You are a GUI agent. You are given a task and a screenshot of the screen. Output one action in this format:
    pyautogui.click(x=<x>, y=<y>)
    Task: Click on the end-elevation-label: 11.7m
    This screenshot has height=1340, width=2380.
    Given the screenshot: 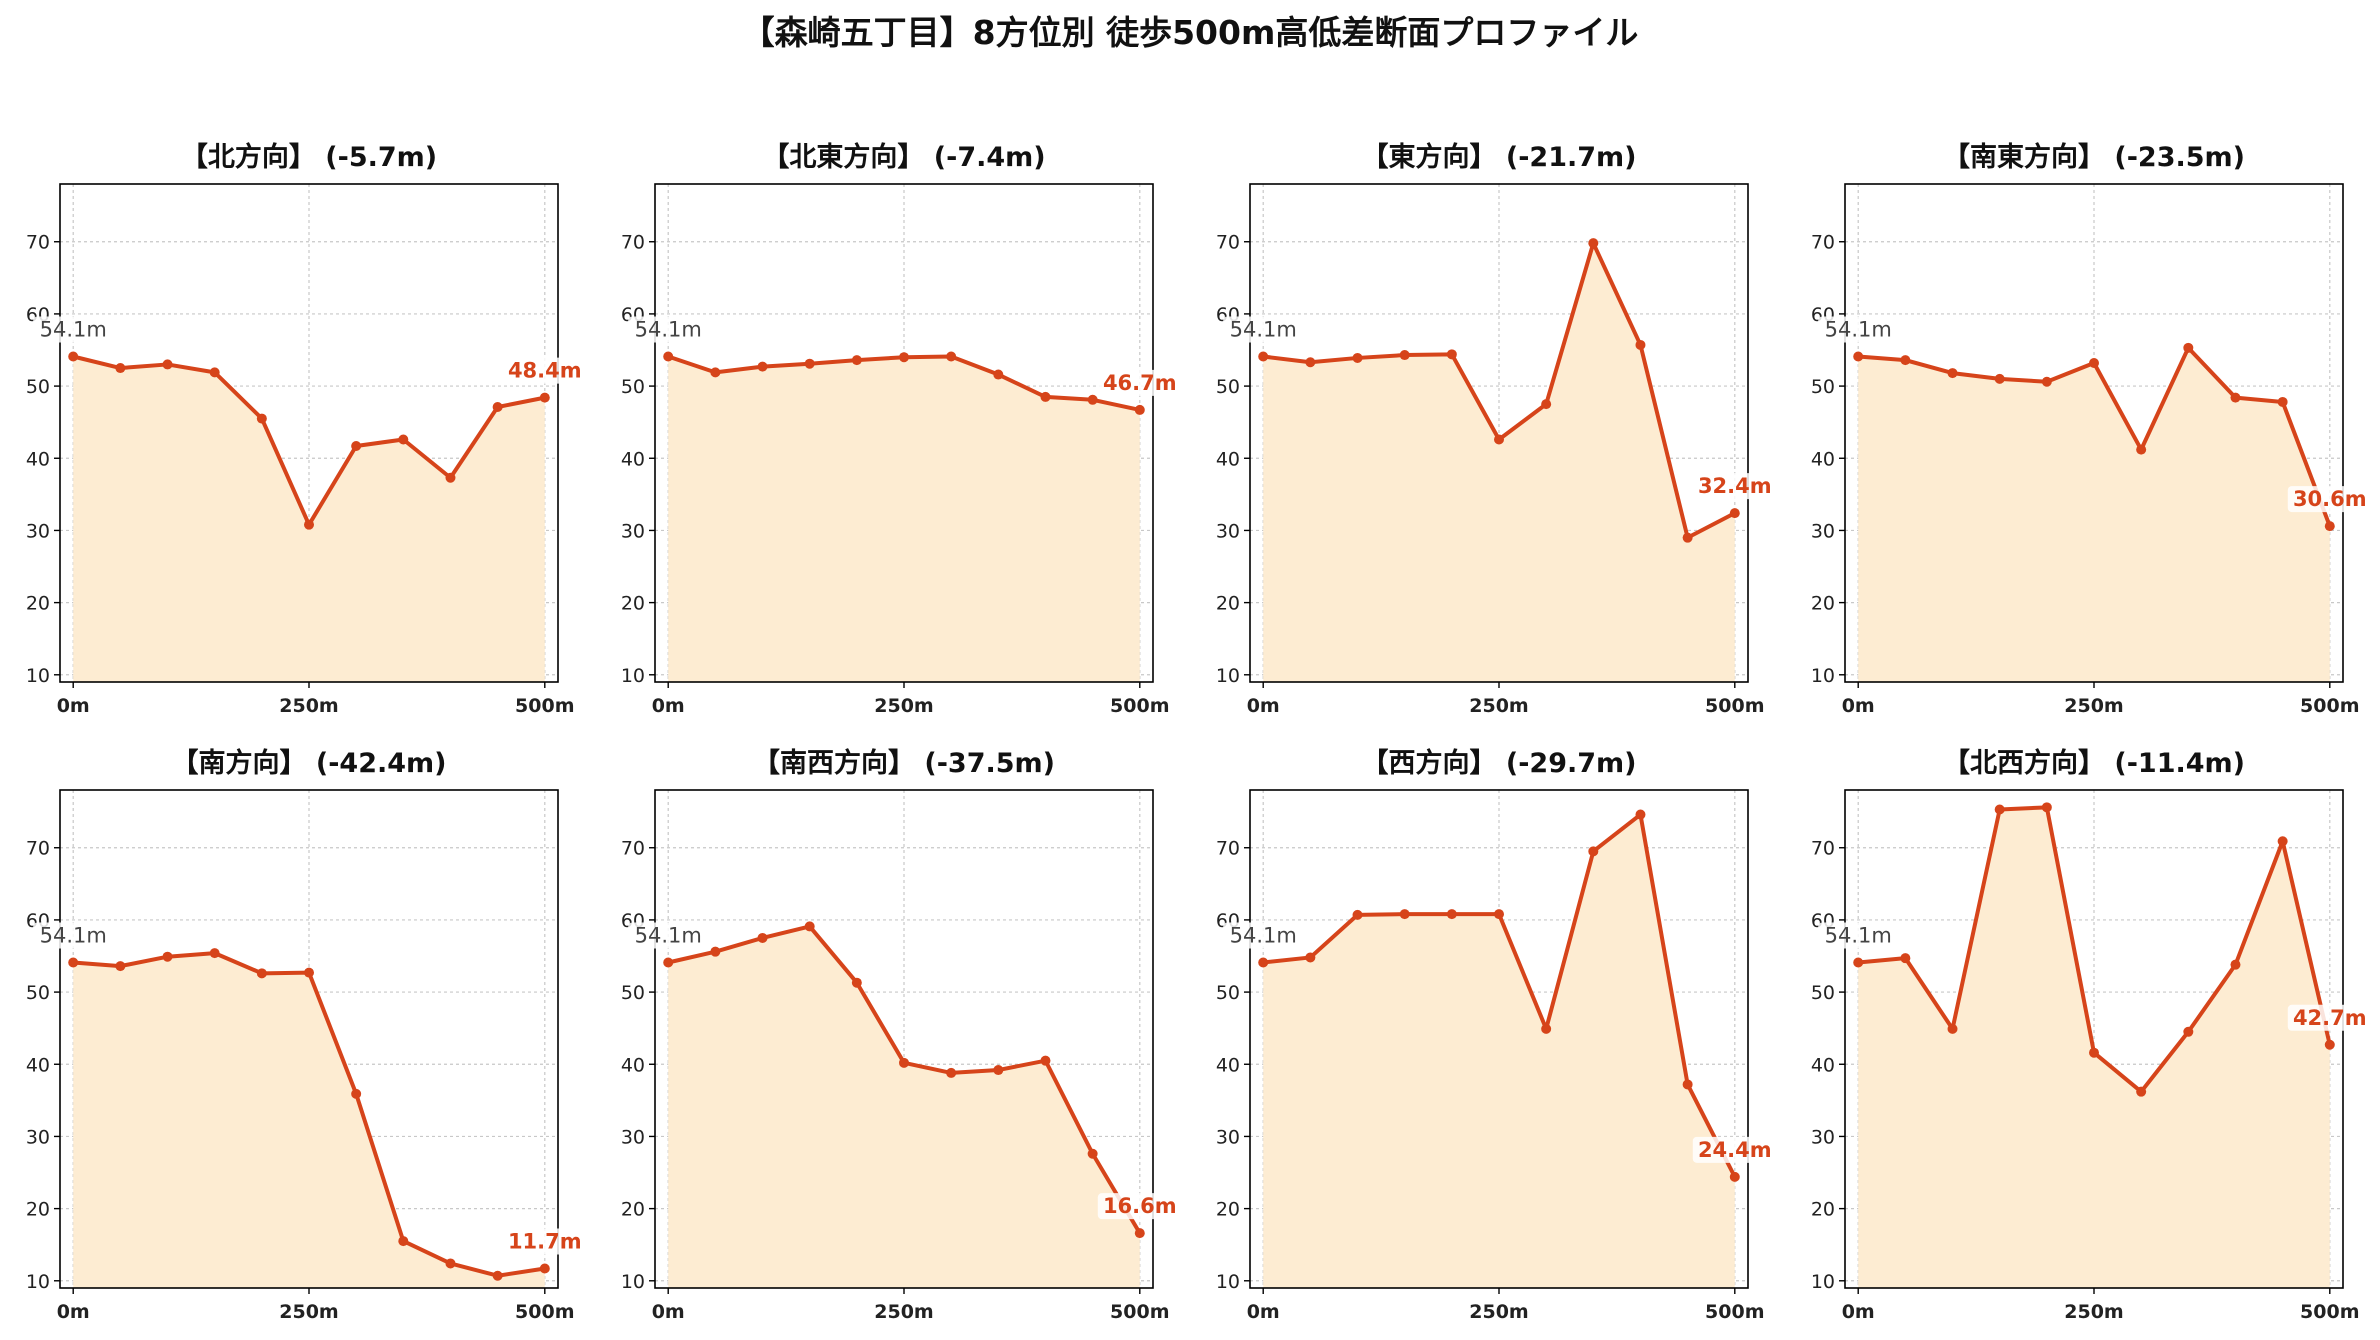 What is the action you would take?
    pyautogui.click(x=545, y=1242)
    